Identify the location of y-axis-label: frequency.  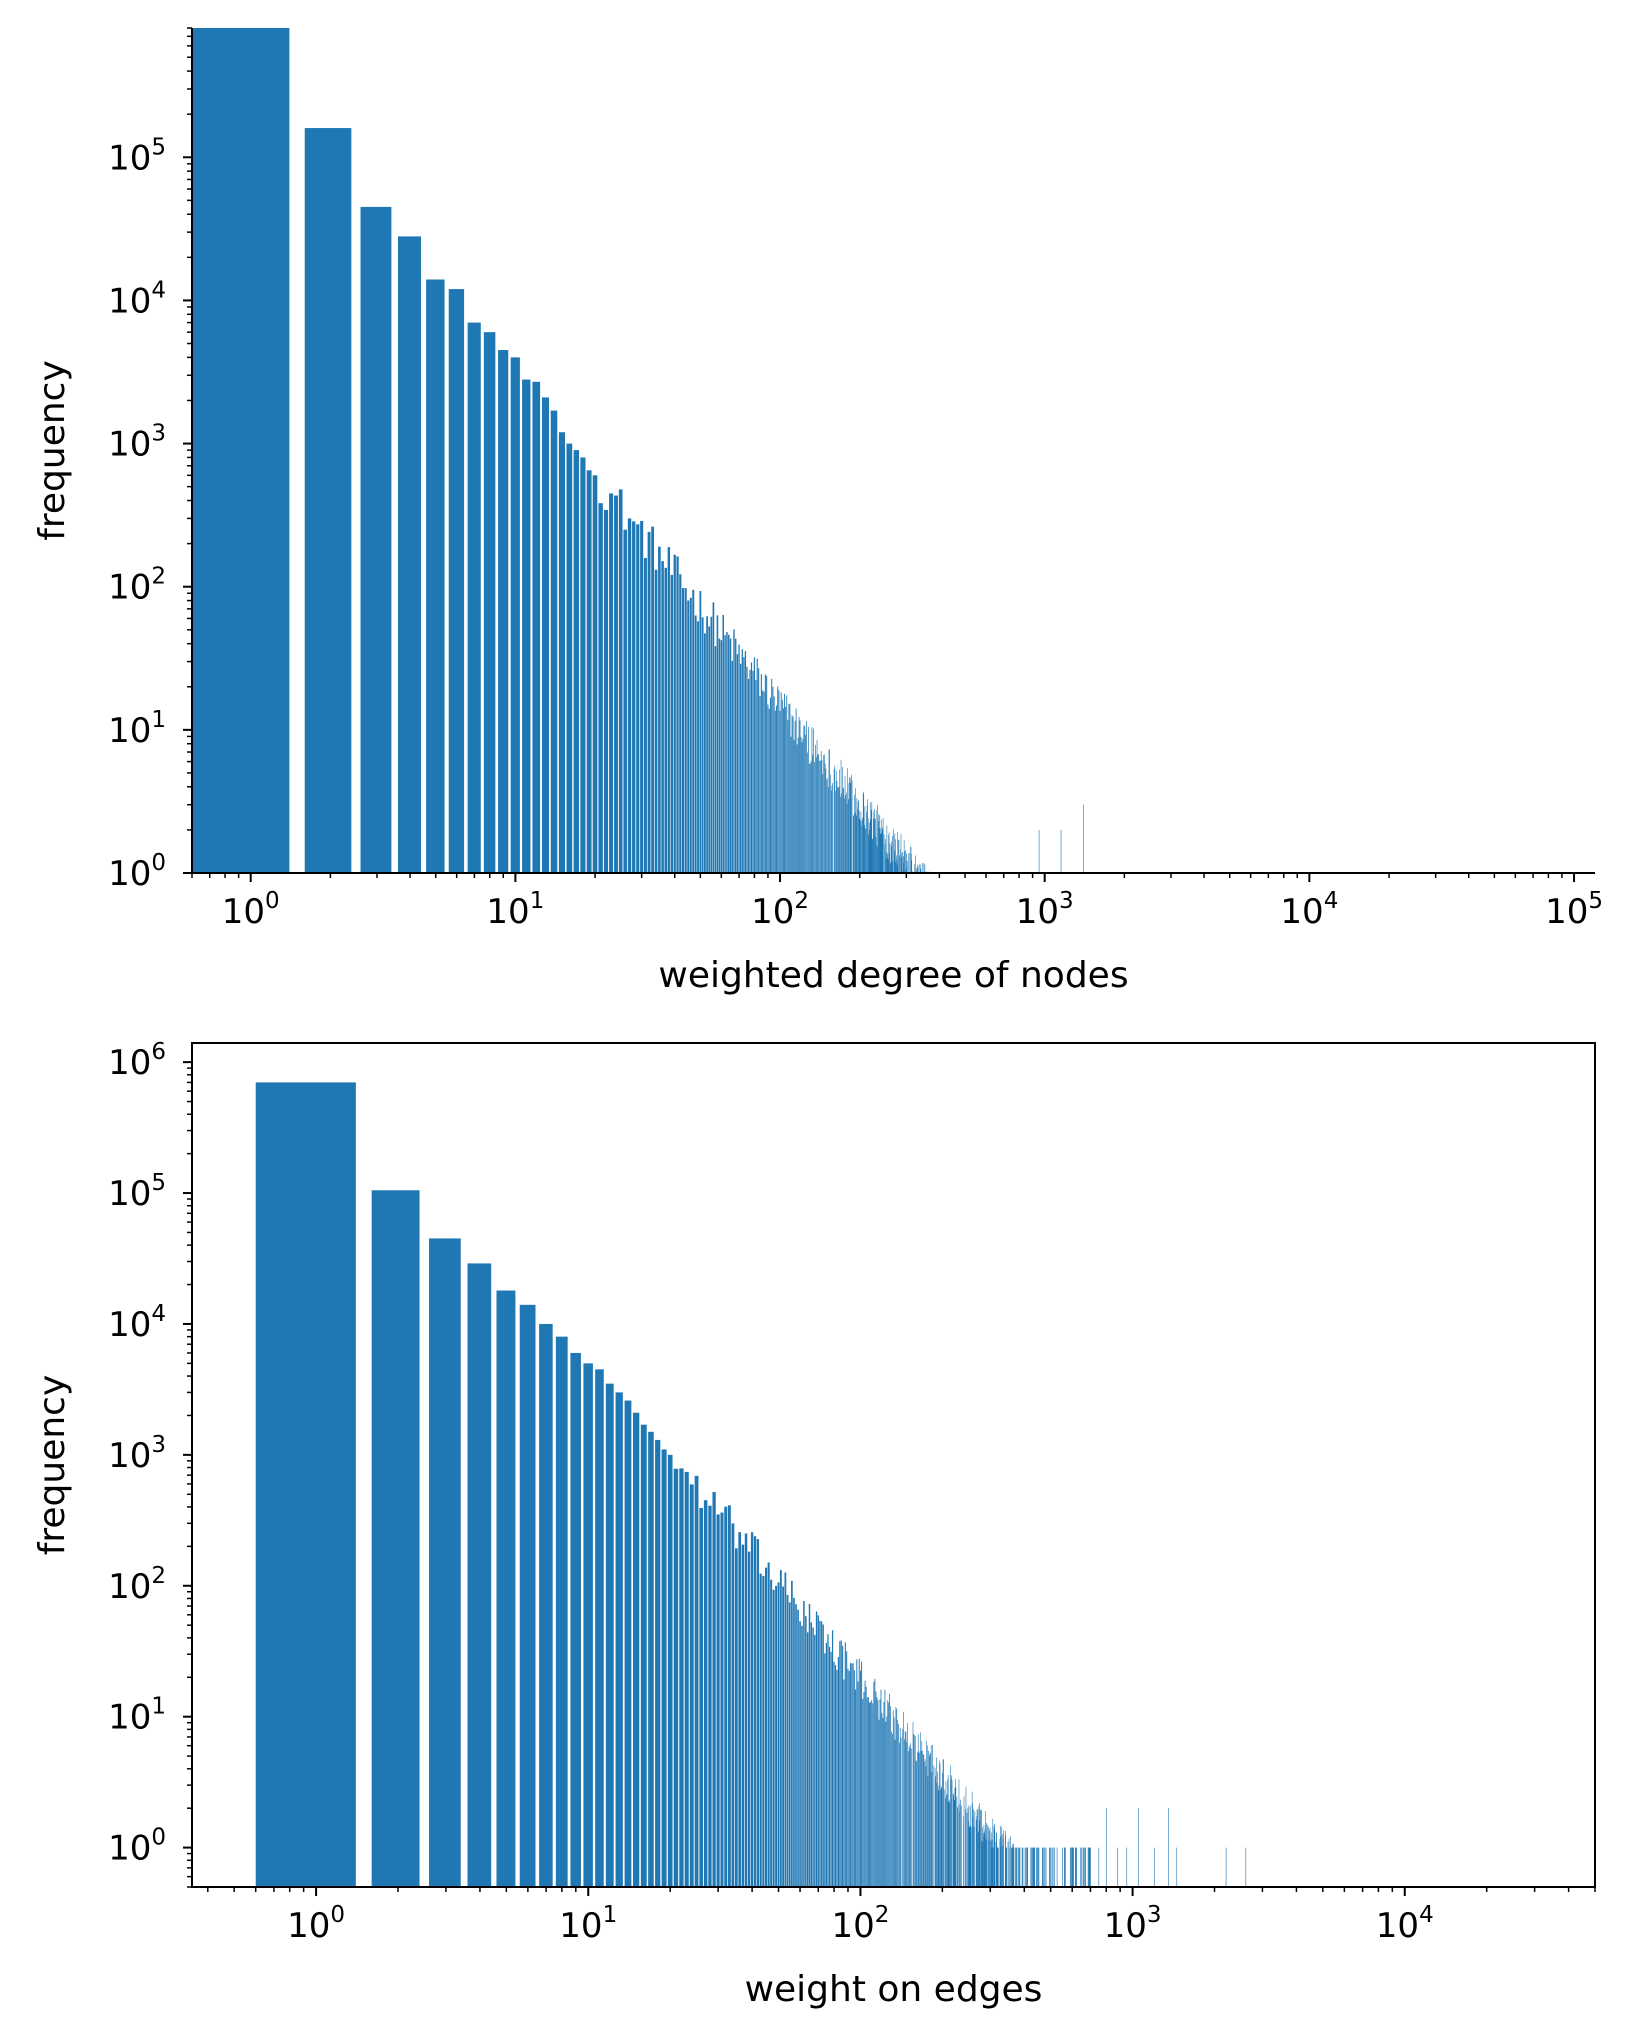
(52, 1465).